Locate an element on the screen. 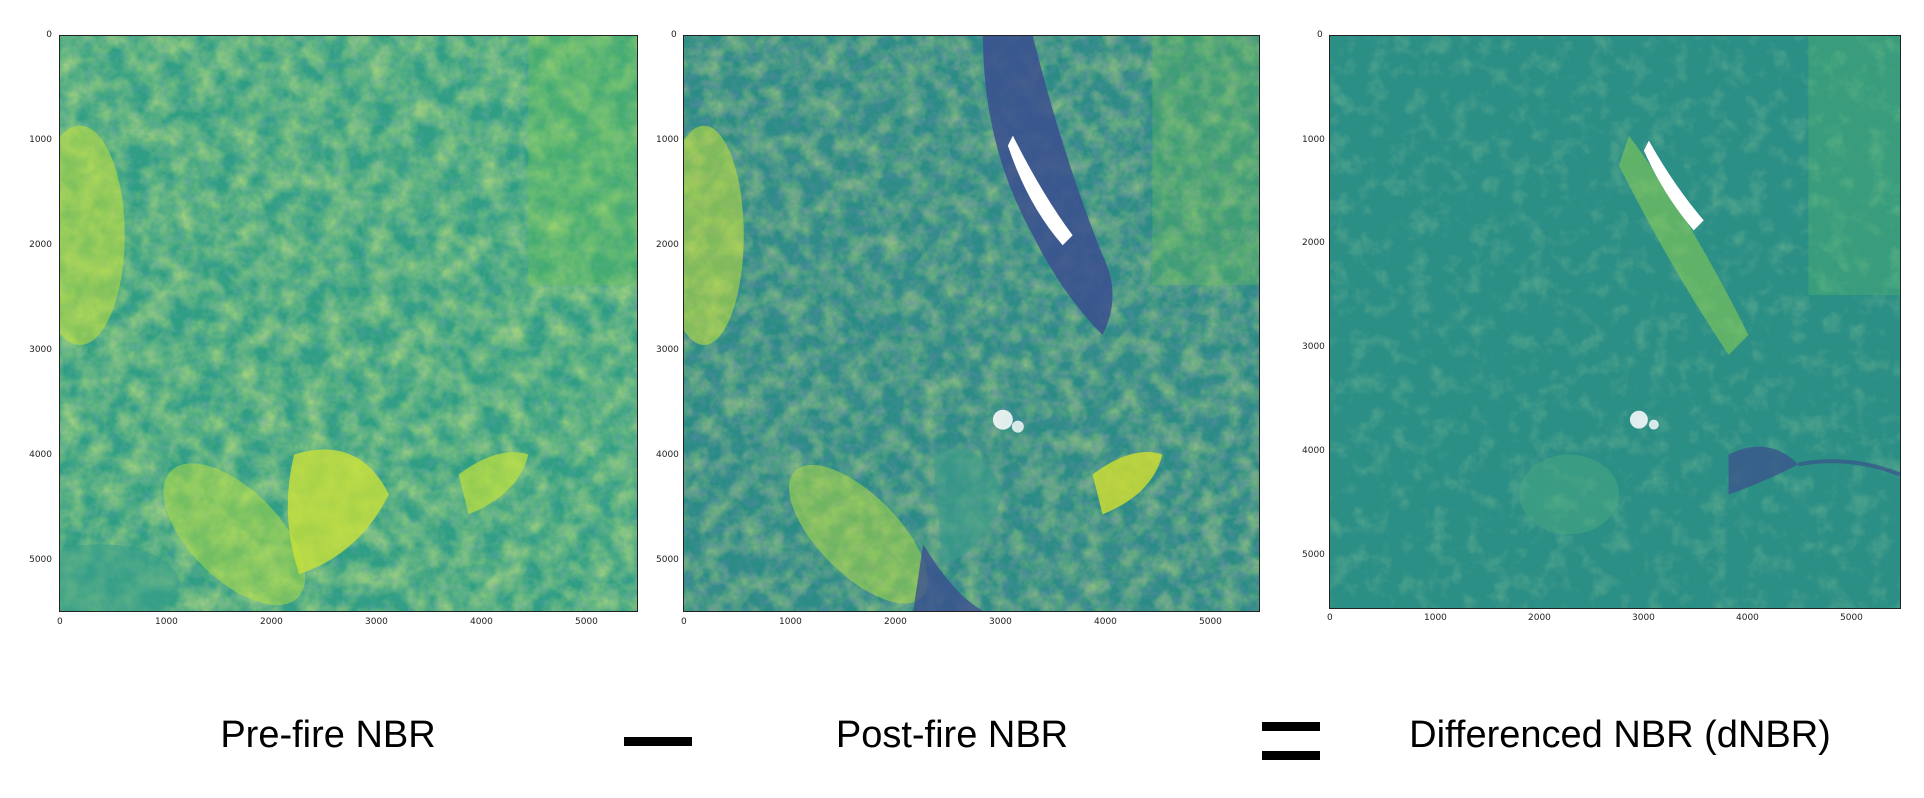 The image size is (1924, 798). dnbr-caption: Differenced NBR (dNBR) is located at coordinates (1620, 735).